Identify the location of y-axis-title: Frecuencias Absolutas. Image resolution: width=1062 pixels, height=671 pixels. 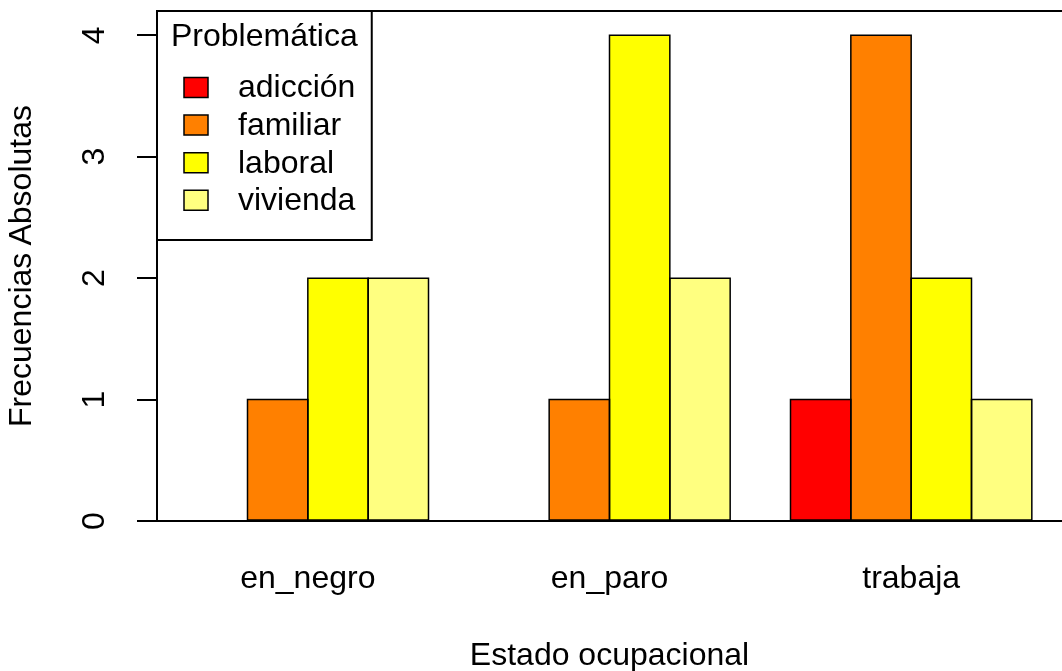
(19, 266).